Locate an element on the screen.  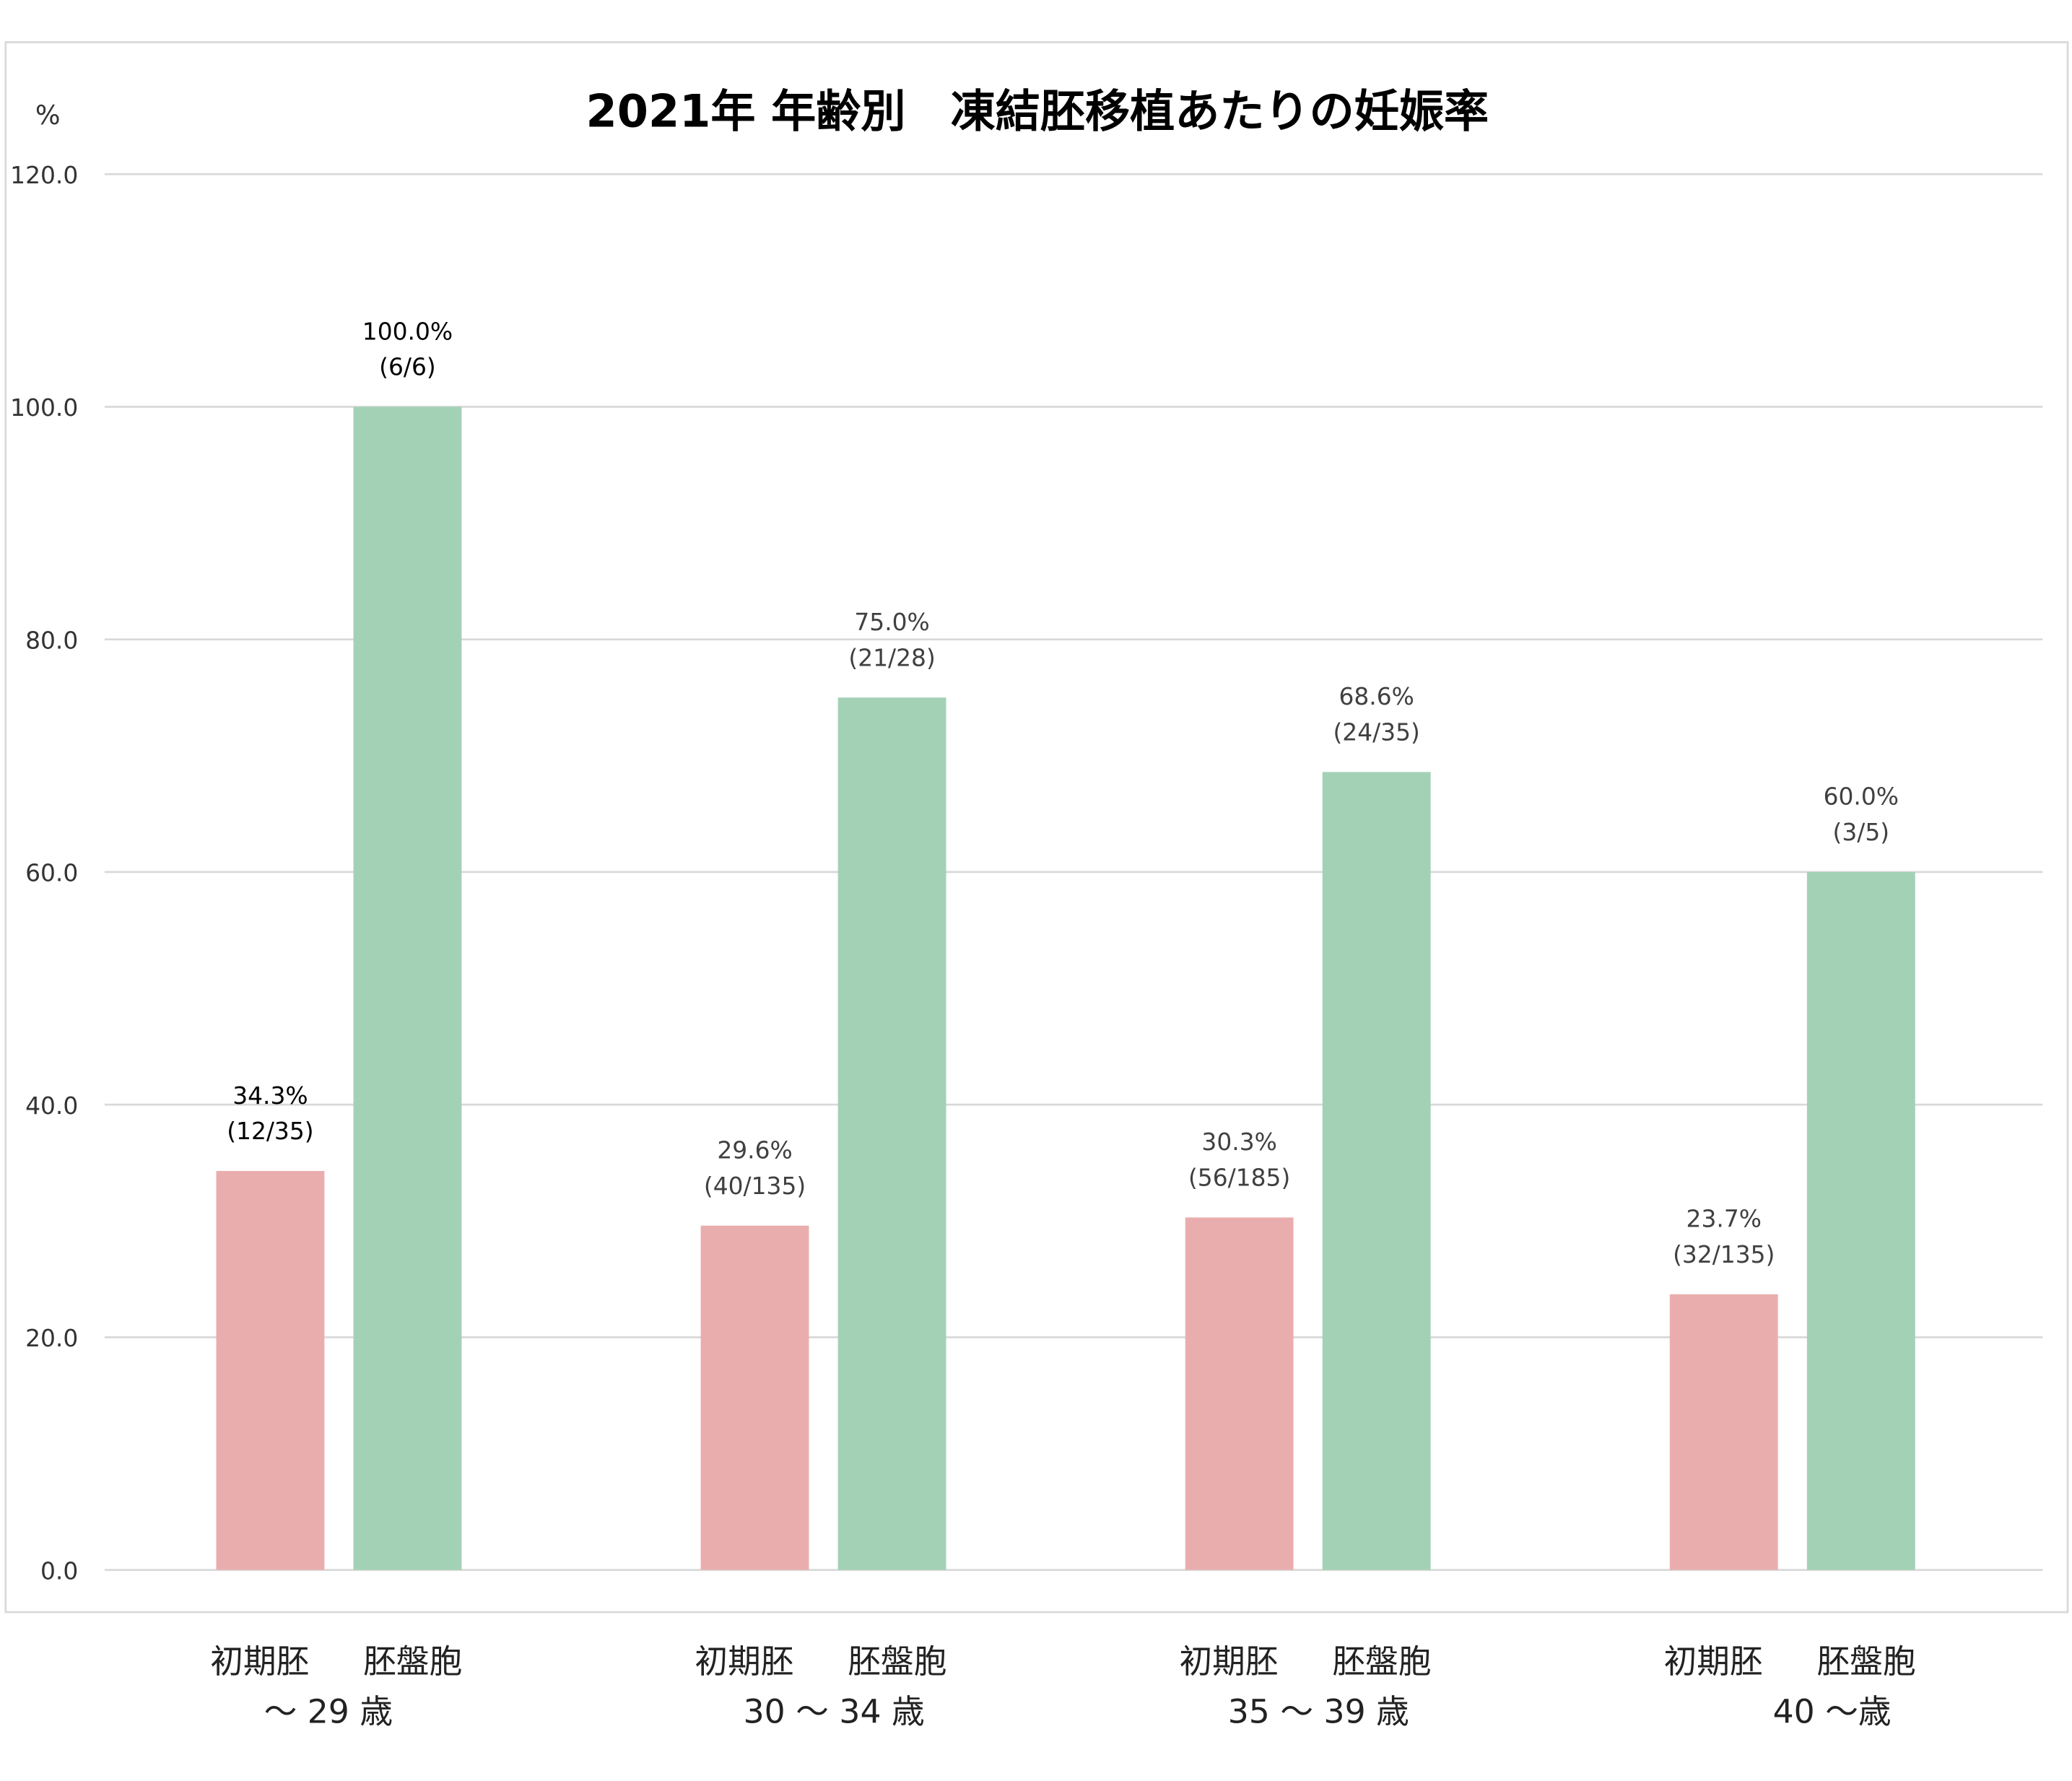
x-category-label: 35 ～ 39 歳 is located at coordinates (1318, 1712).